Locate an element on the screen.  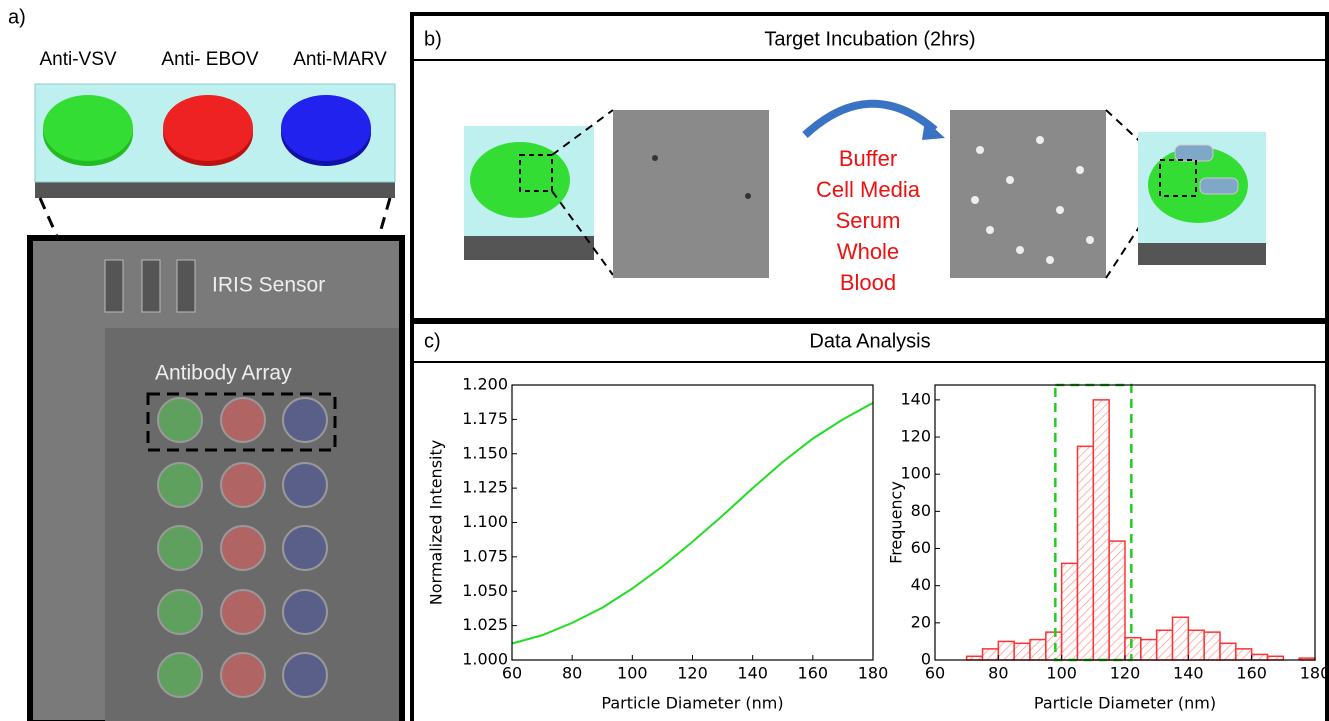
spot-array is located at coordinates (242, 547).